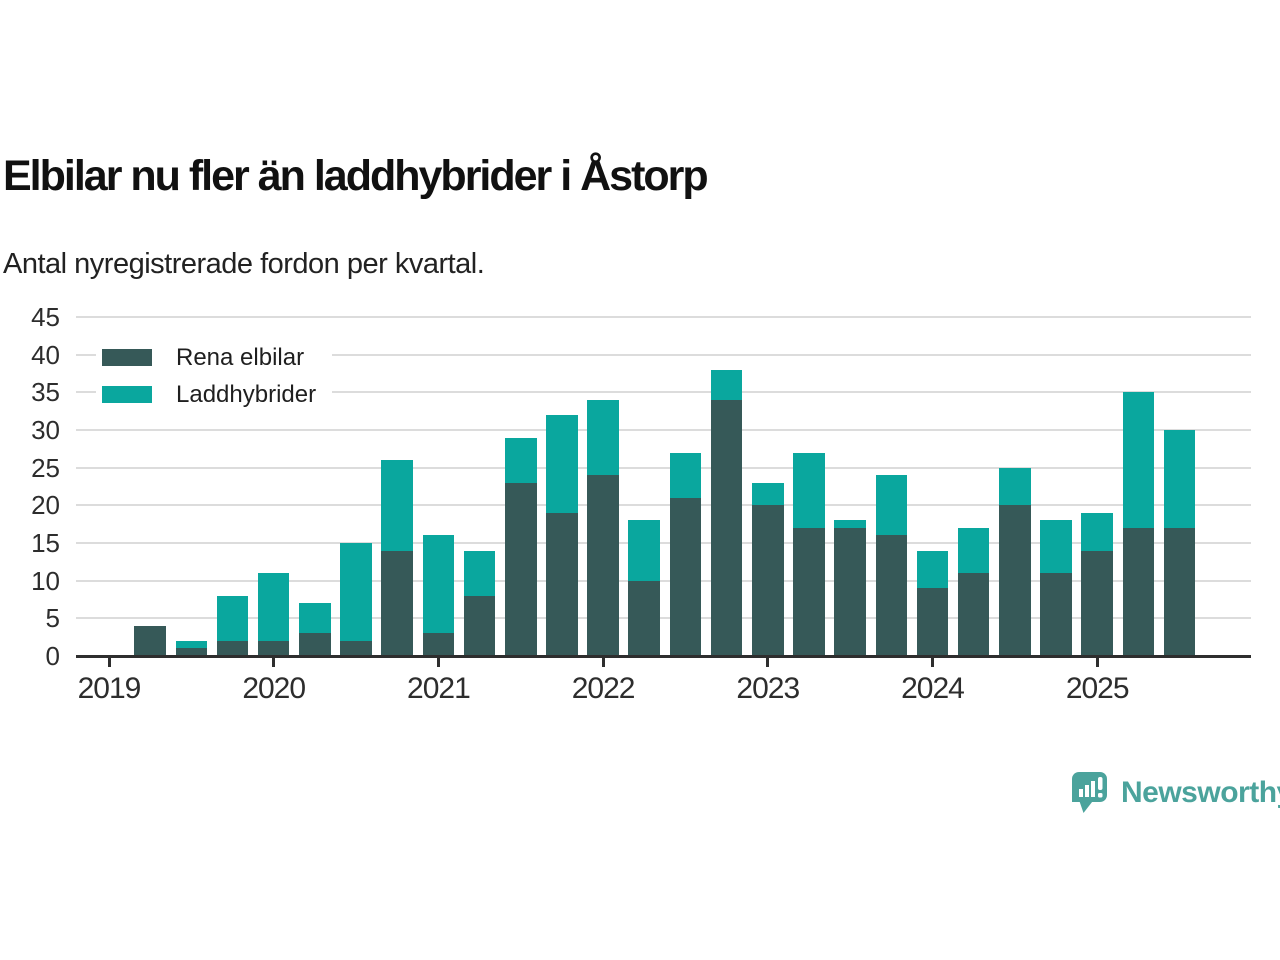 The image size is (1280, 960). I want to click on newsworthy-logo-icon, so click(1089, 792).